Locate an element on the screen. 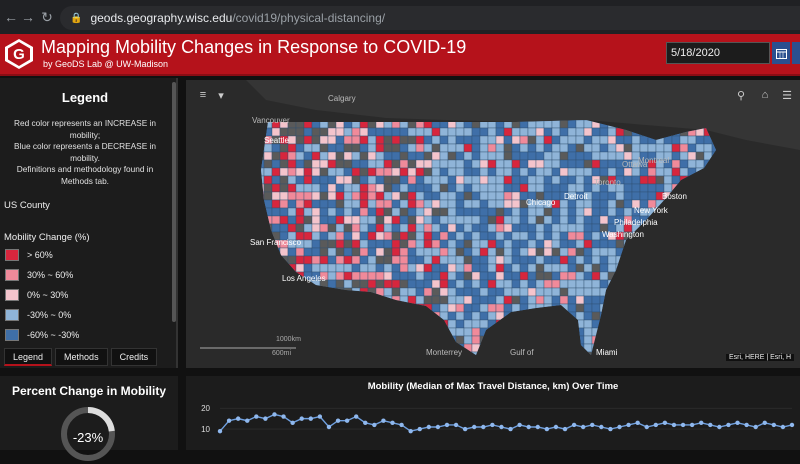 Image resolution: width=800 pixels, height=464 pixels. chevron-down-icon: ▾ is located at coordinates (221, 95).